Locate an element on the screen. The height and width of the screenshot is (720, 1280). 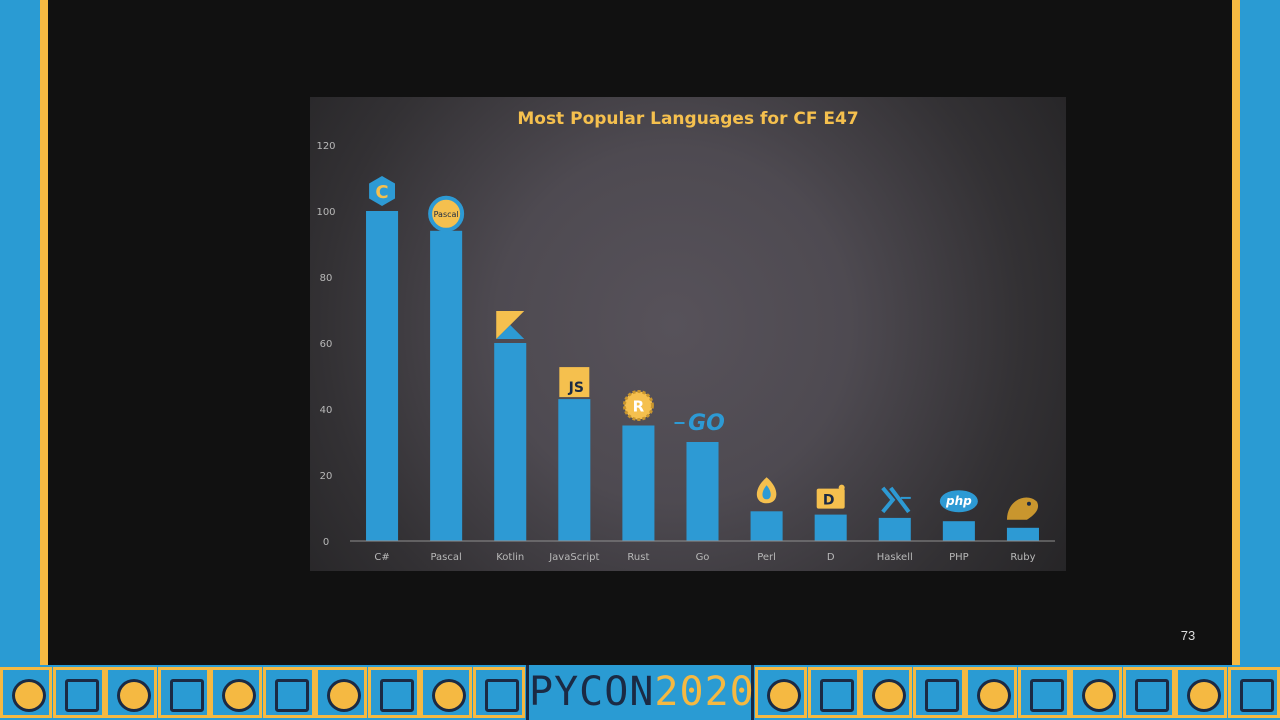
ruby-logo-icon is located at coordinates (1022, 508).